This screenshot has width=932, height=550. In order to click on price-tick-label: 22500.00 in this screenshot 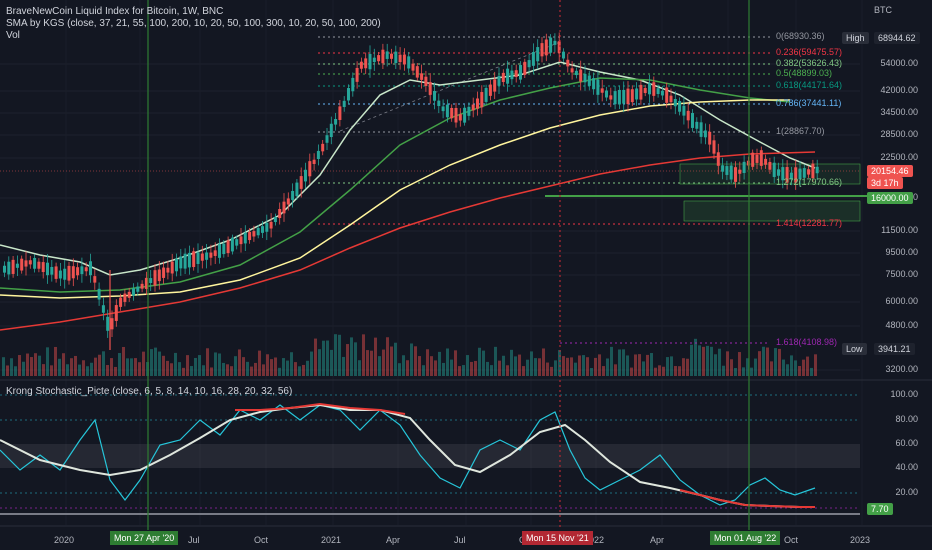, I will do `click(899, 157)`.